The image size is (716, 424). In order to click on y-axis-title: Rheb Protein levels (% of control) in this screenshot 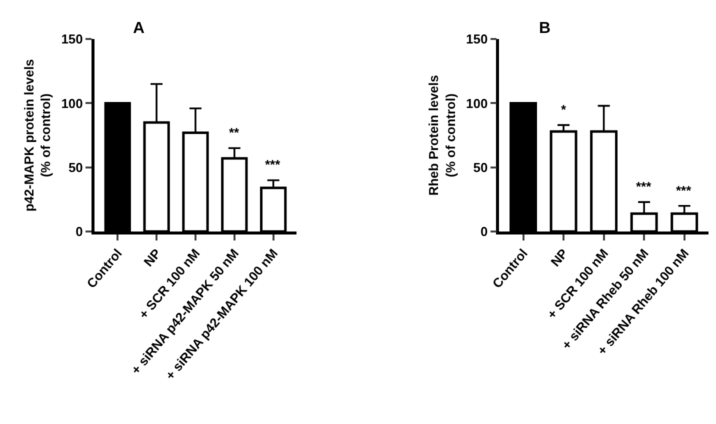, I will do `click(442, 135)`.